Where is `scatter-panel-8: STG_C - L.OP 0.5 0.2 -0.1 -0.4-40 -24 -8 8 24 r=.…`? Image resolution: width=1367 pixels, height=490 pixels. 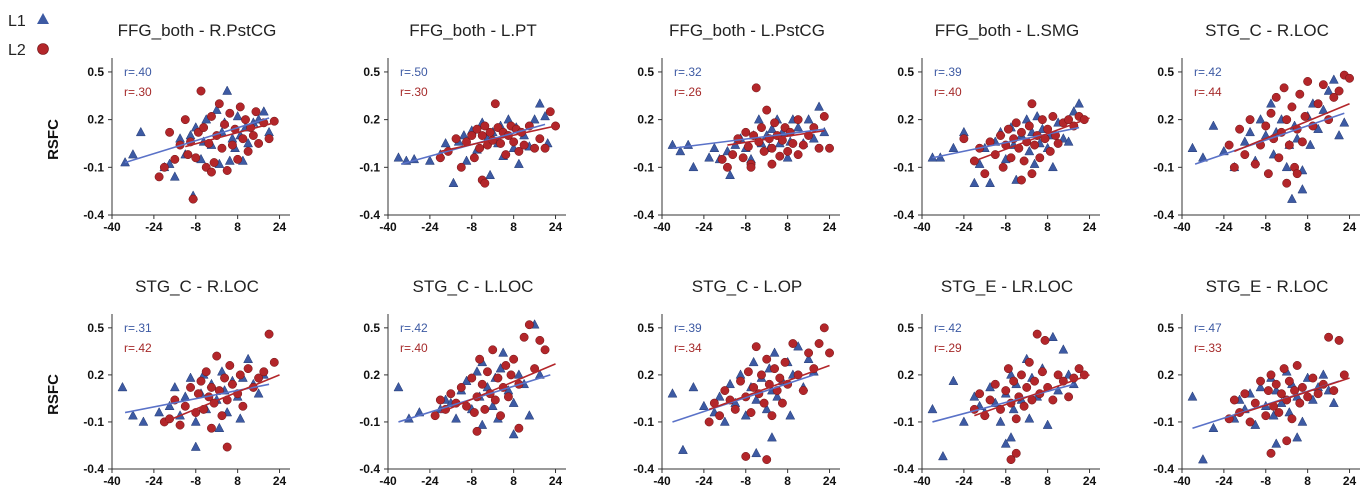 scatter-panel-8: STG_C - L.OP 0.5 0.2 -0.1 -0.4-40 -24 -8 8 24 r=.… is located at coordinates (736, 382).